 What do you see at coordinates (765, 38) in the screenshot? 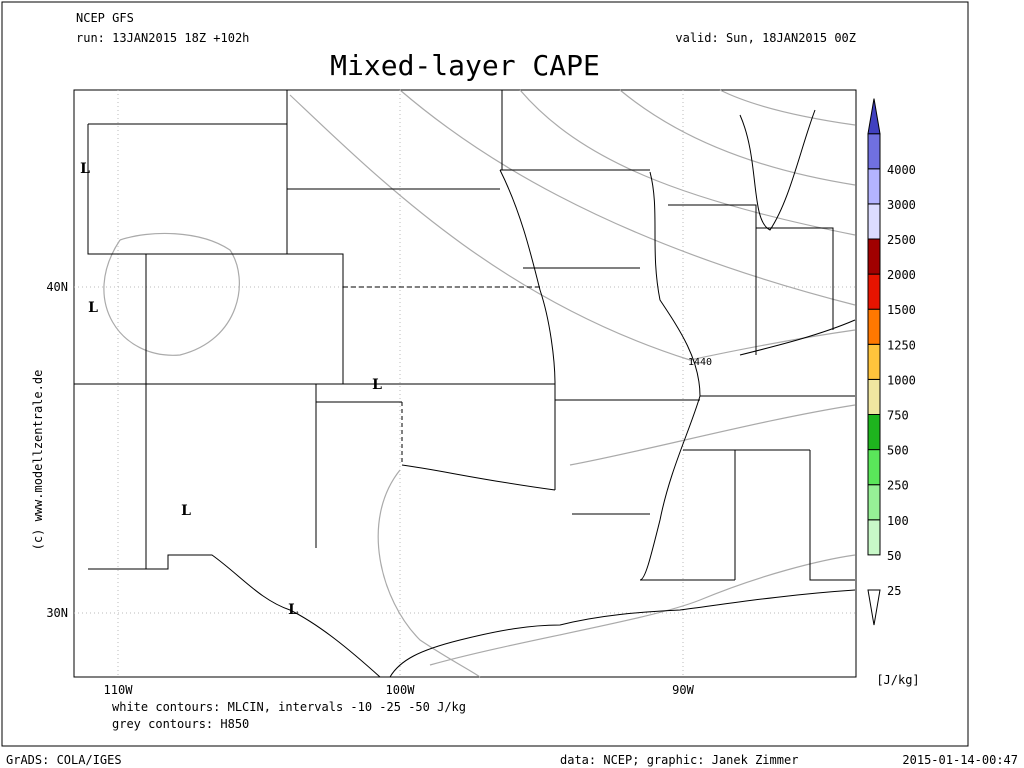
I see `valid: valid: Sun, 18JAN2015 00Z` at bounding box center [765, 38].